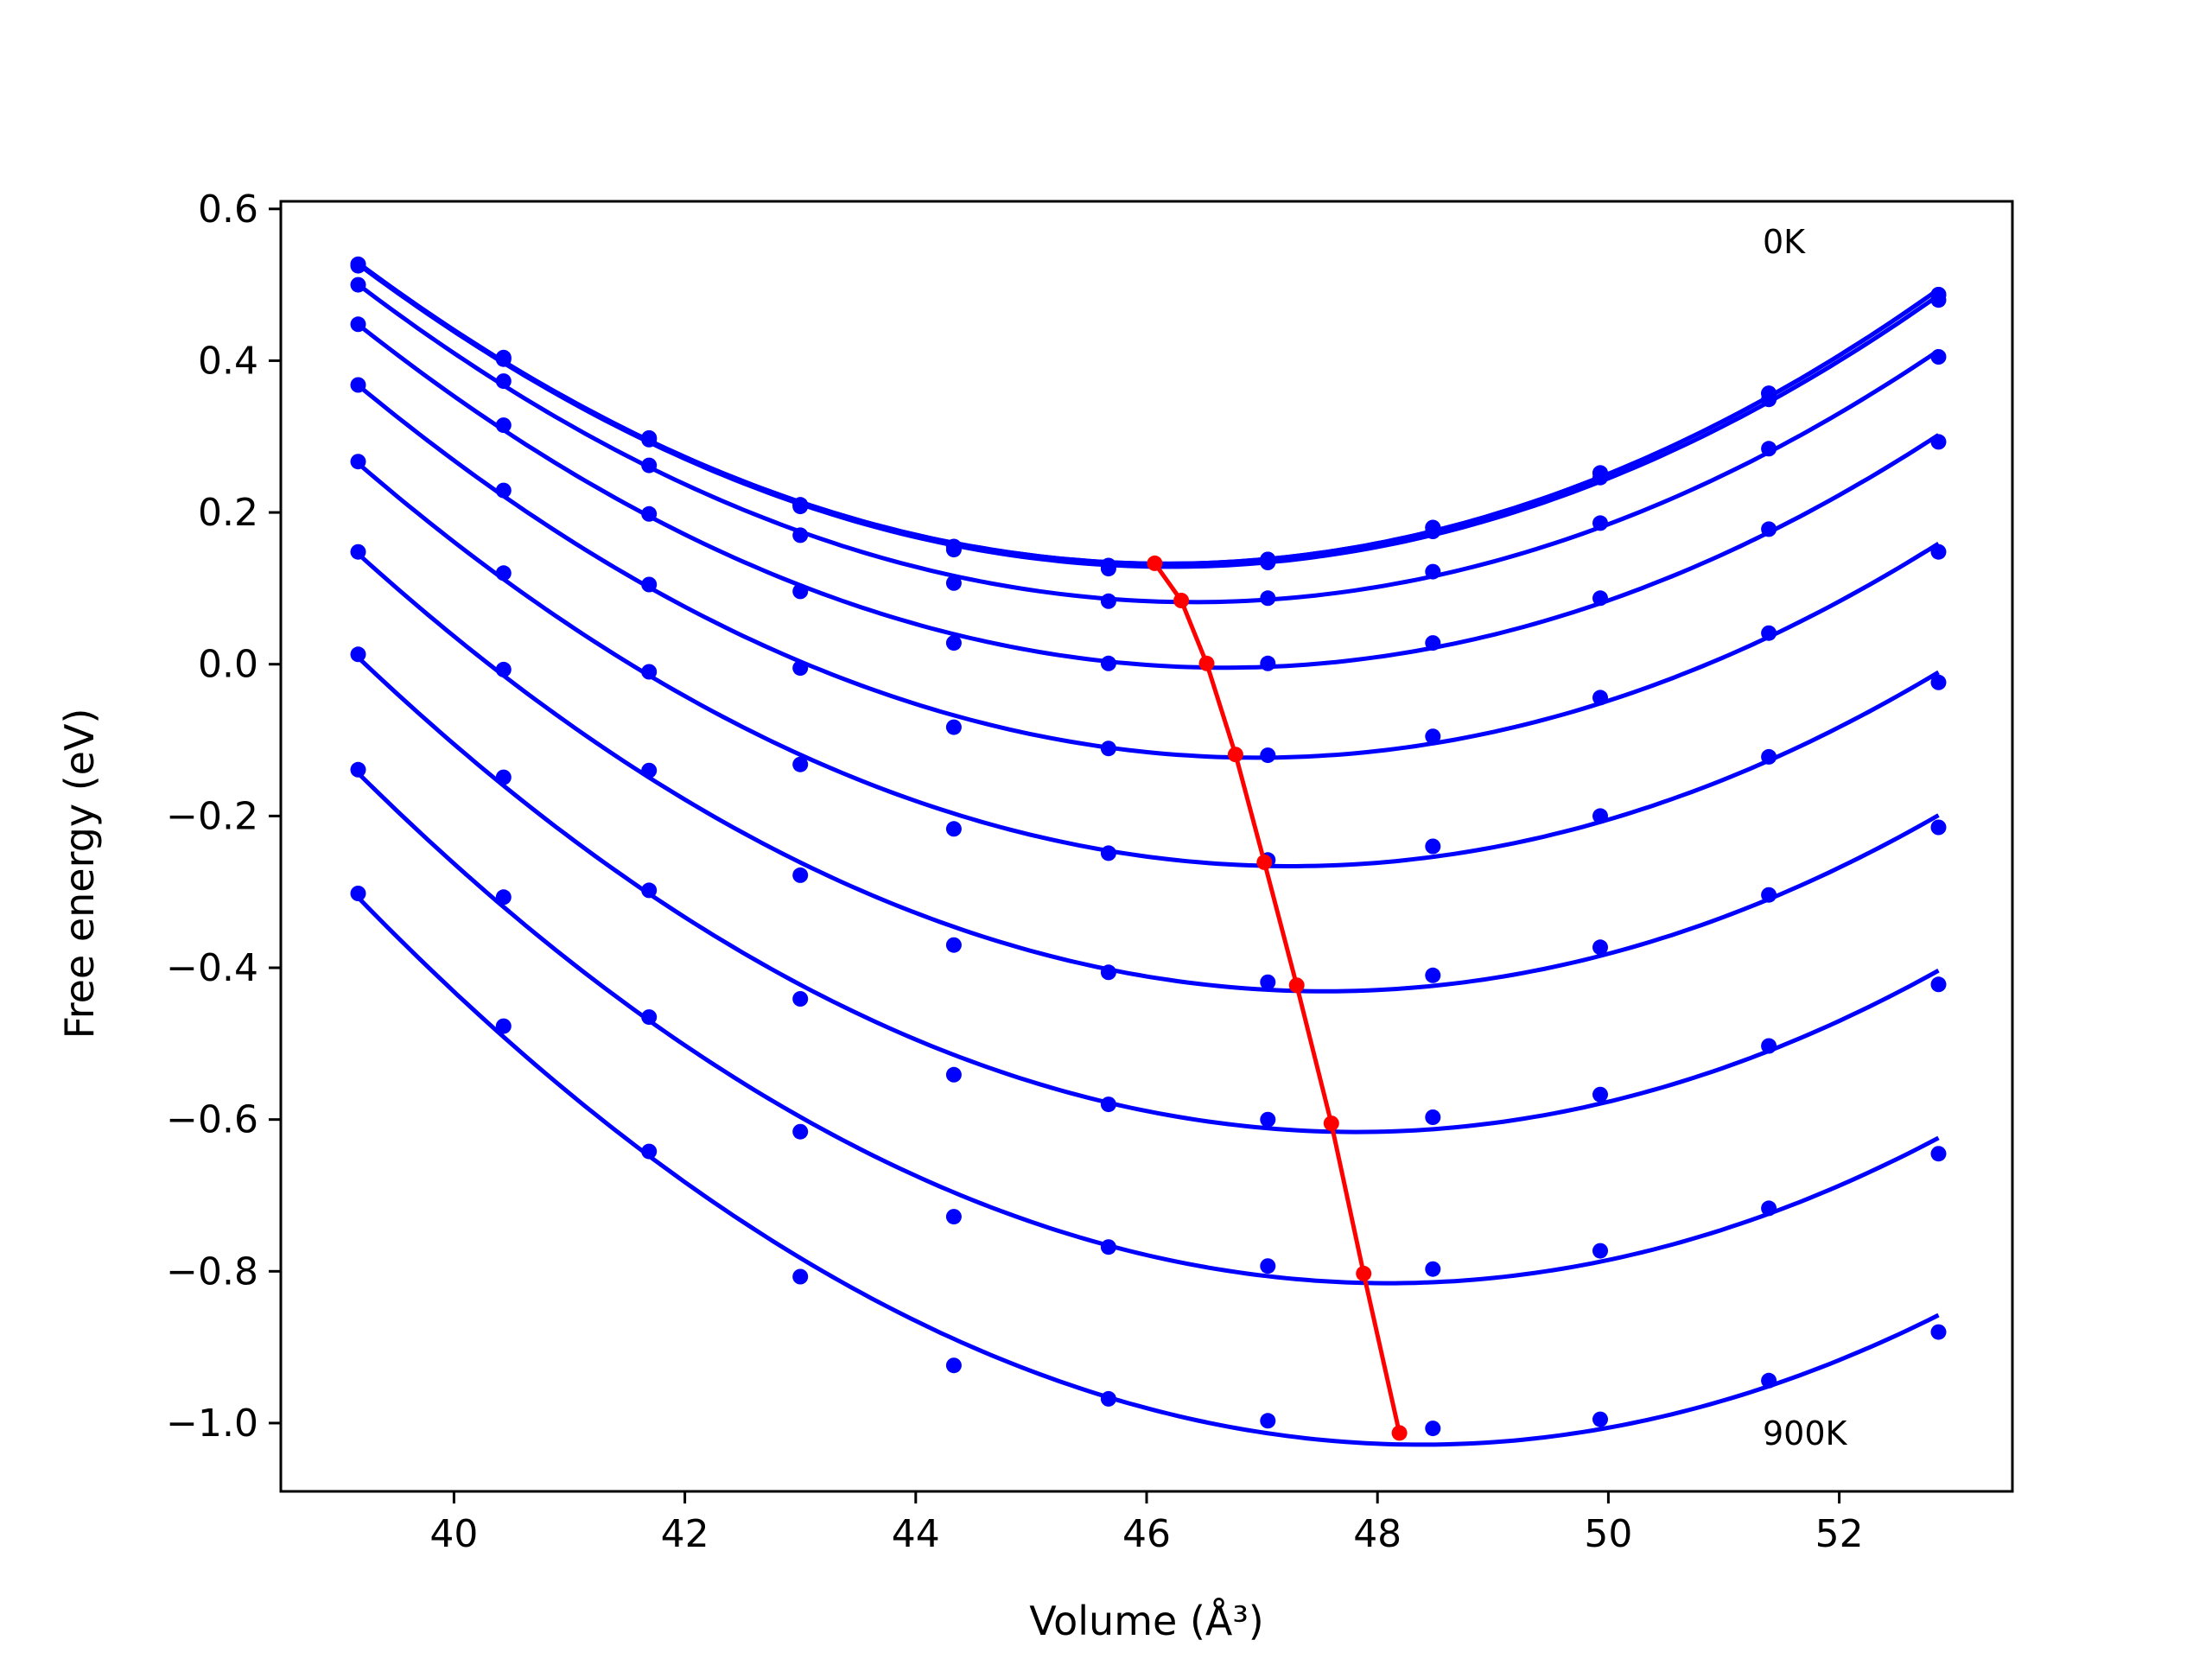 This screenshot has height=1659, width=2212. I want to click on y-tick-label: 0.0, so click(228, 665).